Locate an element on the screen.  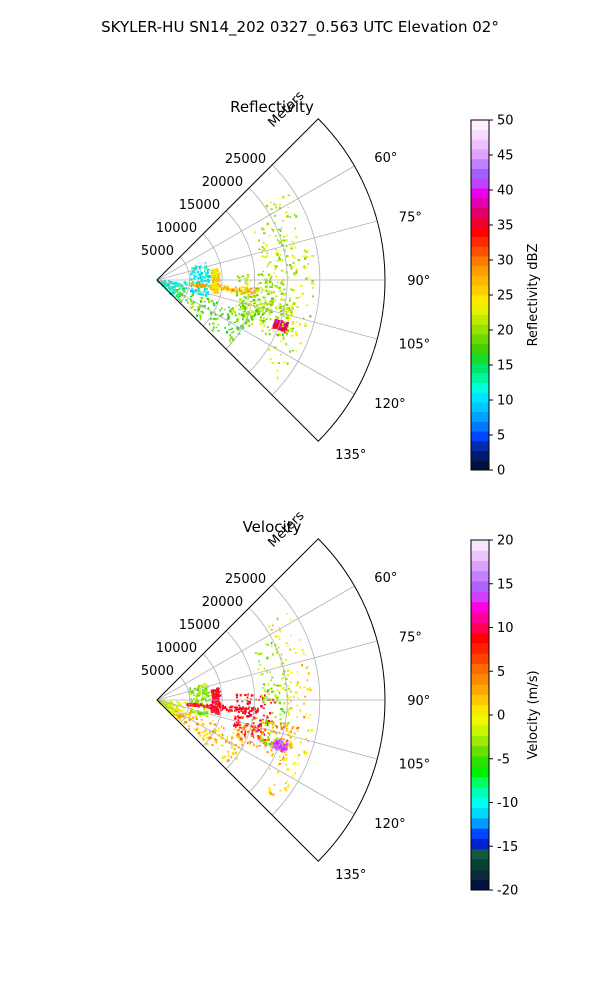
azimuth-spoke is located at coordinates (255, 643).